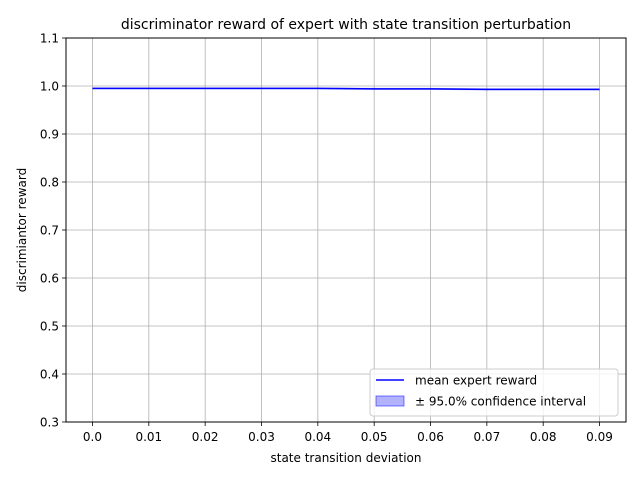 The height and width of the screenshot is (480, 640). I want to click on y-tick-label: 0.4, so click(49, 375).